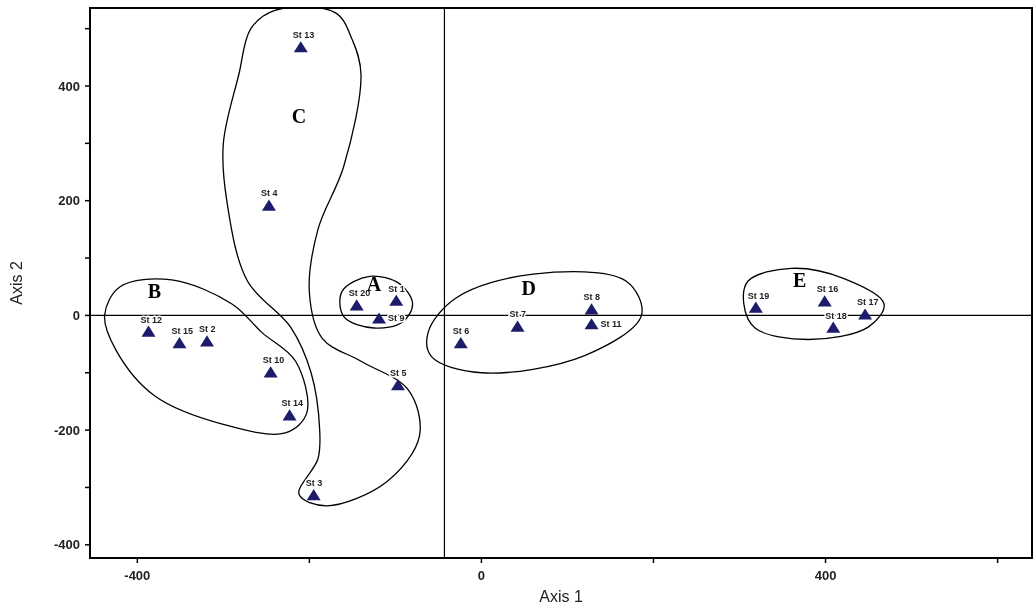 The height and width of the screenshot is (608, 1034). I want to click on annotation: St 16, so click(827, 289).